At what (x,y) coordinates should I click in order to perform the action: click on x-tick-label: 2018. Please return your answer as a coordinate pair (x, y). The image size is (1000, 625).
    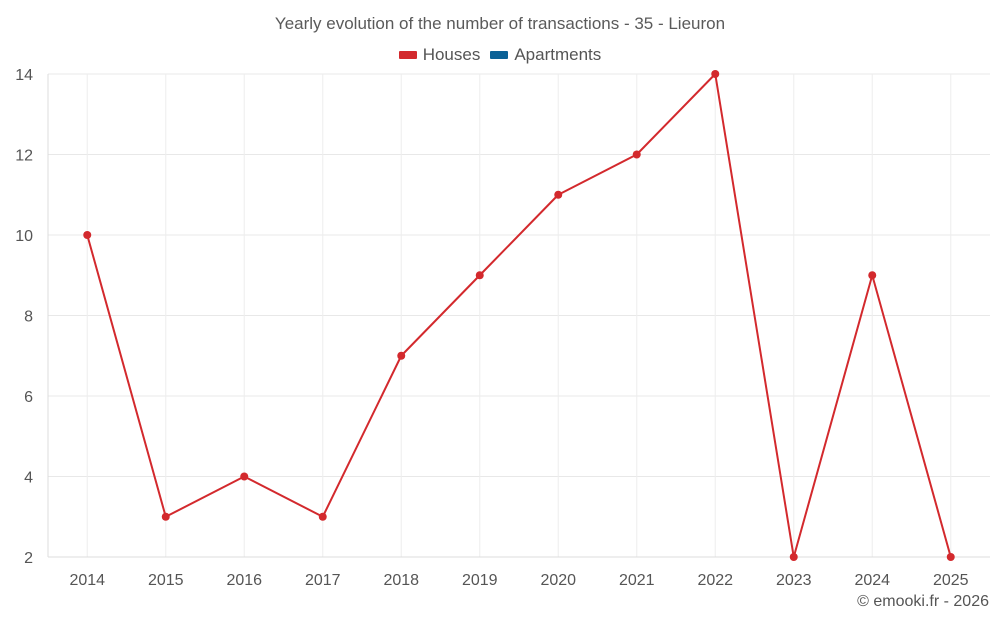
    Looking at the image, I should click on (401, 580).